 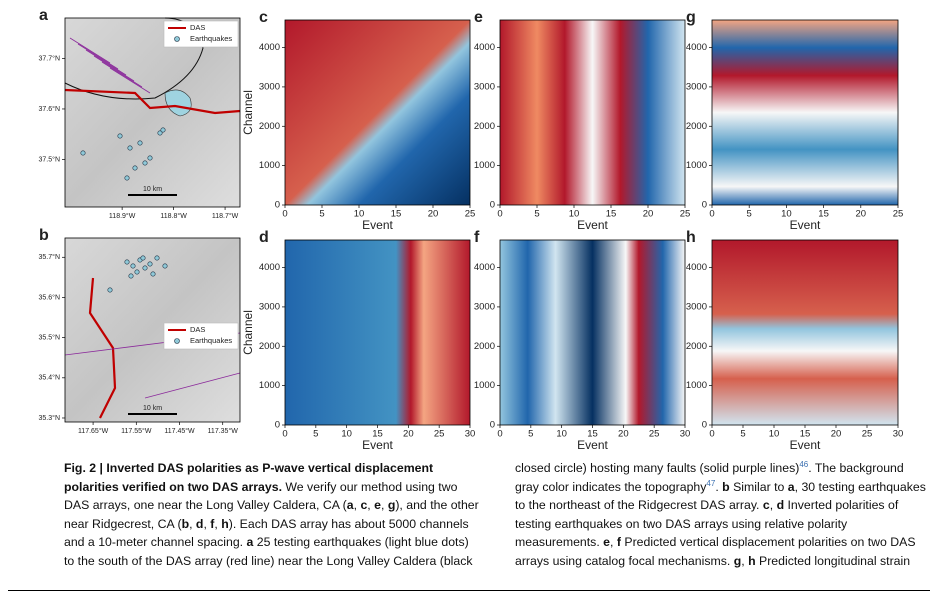 I want to click on x-tick-label: 117.45°W, so click(x=179, y=431).